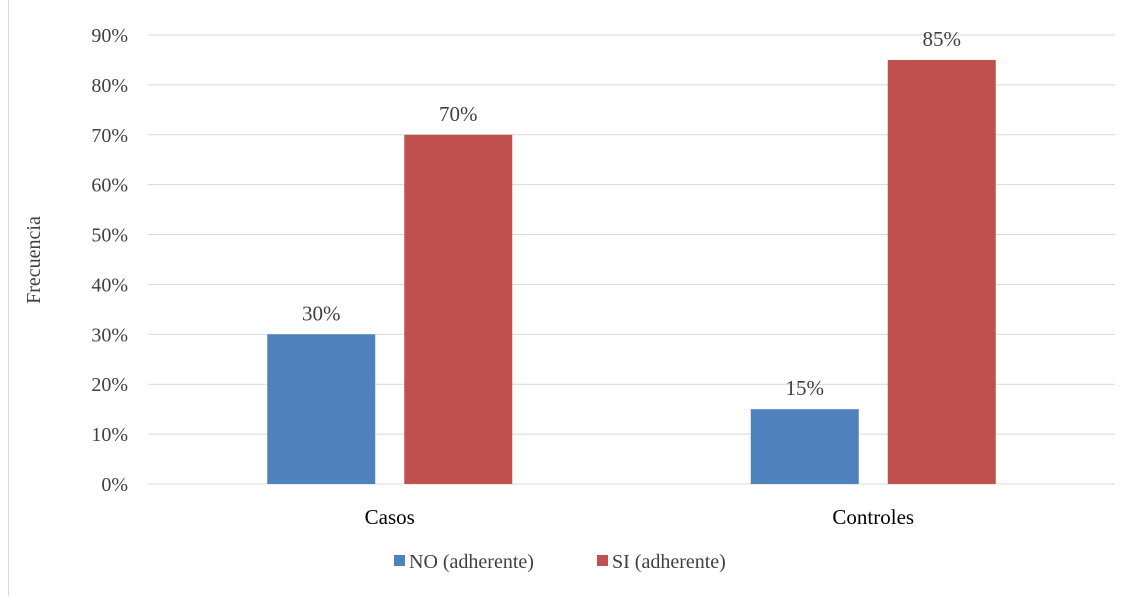 The image size is (1134, 598). Describe the element at coordinates (109, 385) in the screenshot. I see `y-tick-label: 20%` at that location.